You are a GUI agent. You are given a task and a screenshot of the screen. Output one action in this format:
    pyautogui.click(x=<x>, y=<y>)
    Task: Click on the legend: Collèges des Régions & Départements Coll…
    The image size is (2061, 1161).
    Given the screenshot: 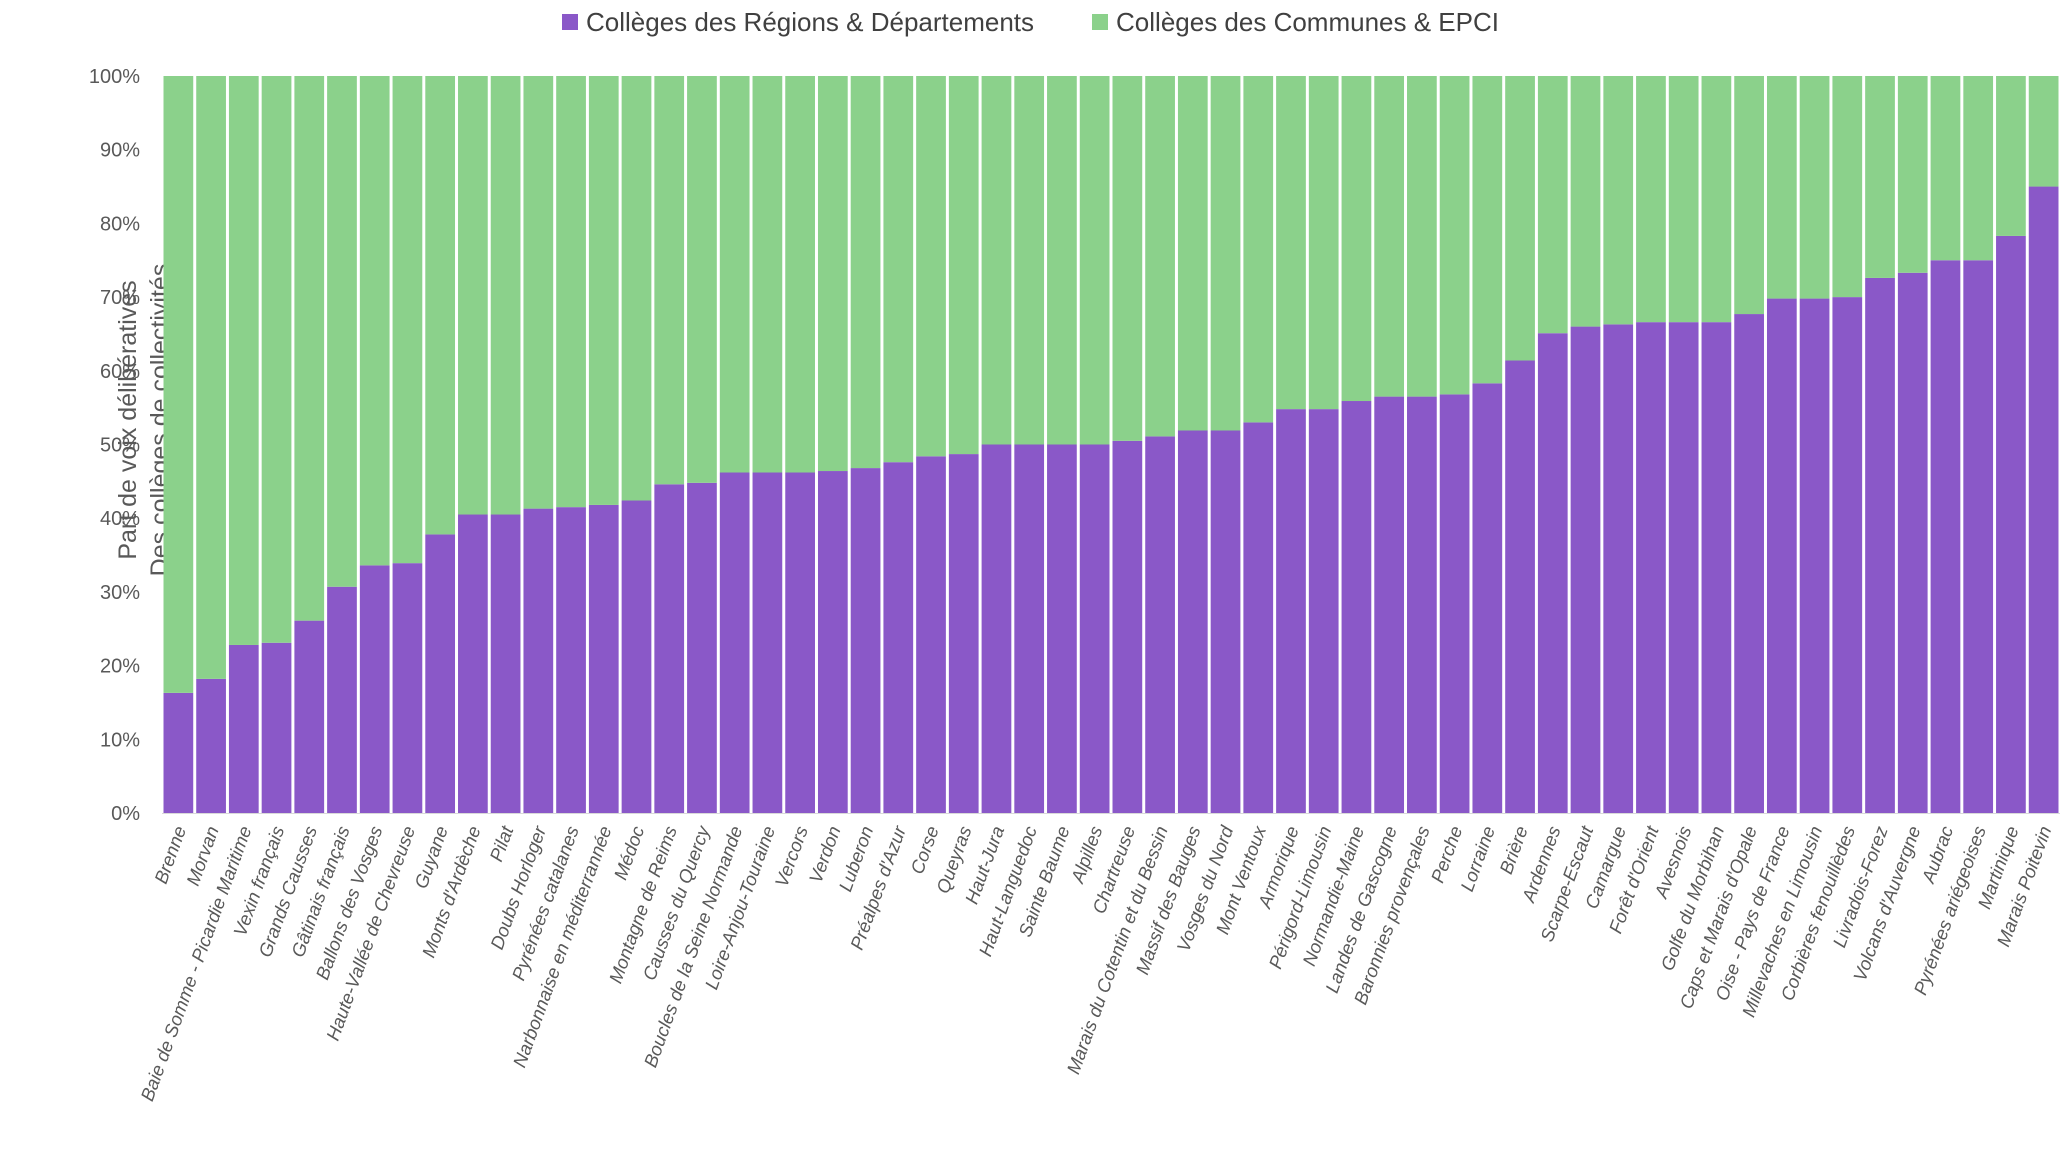 What is the action you would take?
    pyautogui.click(x=1030, y=22)
    